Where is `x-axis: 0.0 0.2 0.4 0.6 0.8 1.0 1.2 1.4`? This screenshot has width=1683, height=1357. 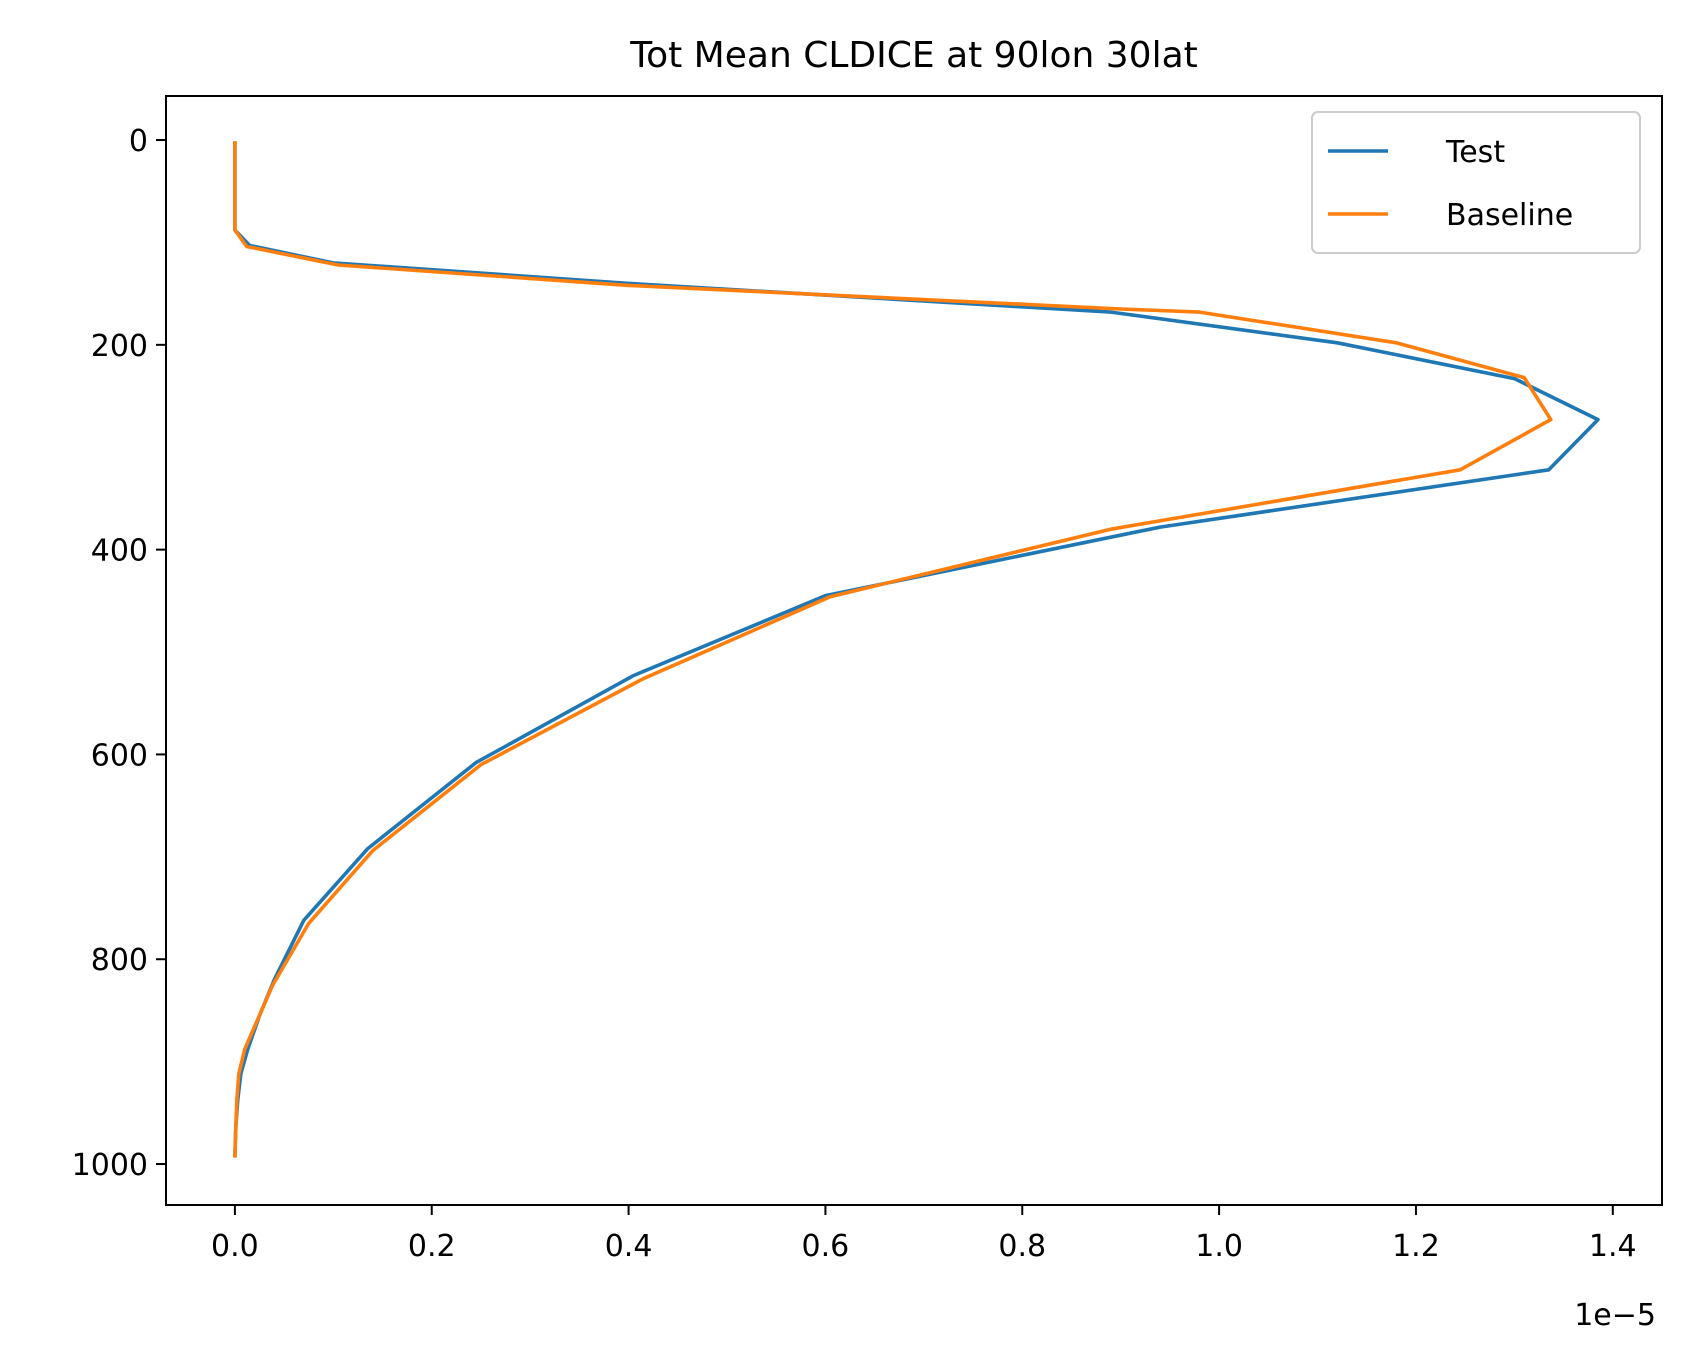
x-axis: 0.0 0.2 0.4 0.6 0.8 1.0 1.2 1.4 is located at coordinates (924, 1234).